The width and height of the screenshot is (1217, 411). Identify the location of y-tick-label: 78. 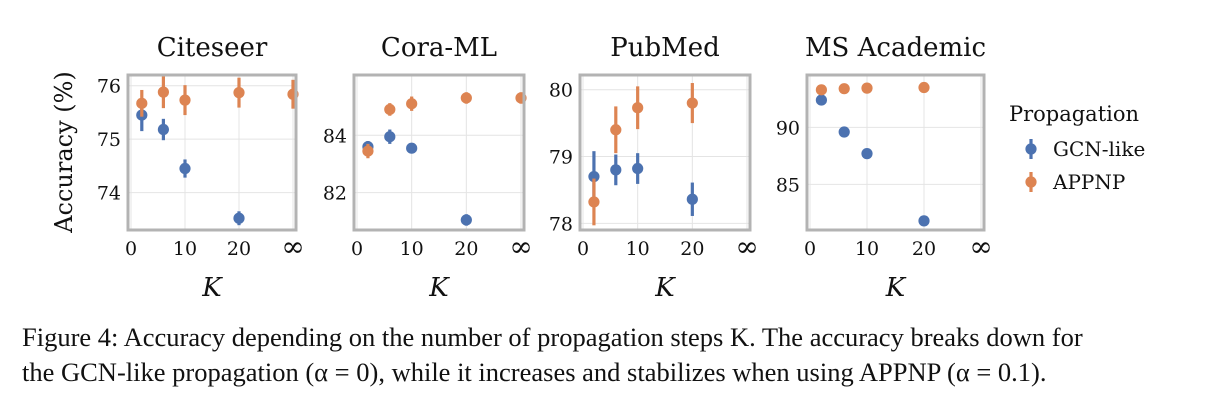
(561, 224).